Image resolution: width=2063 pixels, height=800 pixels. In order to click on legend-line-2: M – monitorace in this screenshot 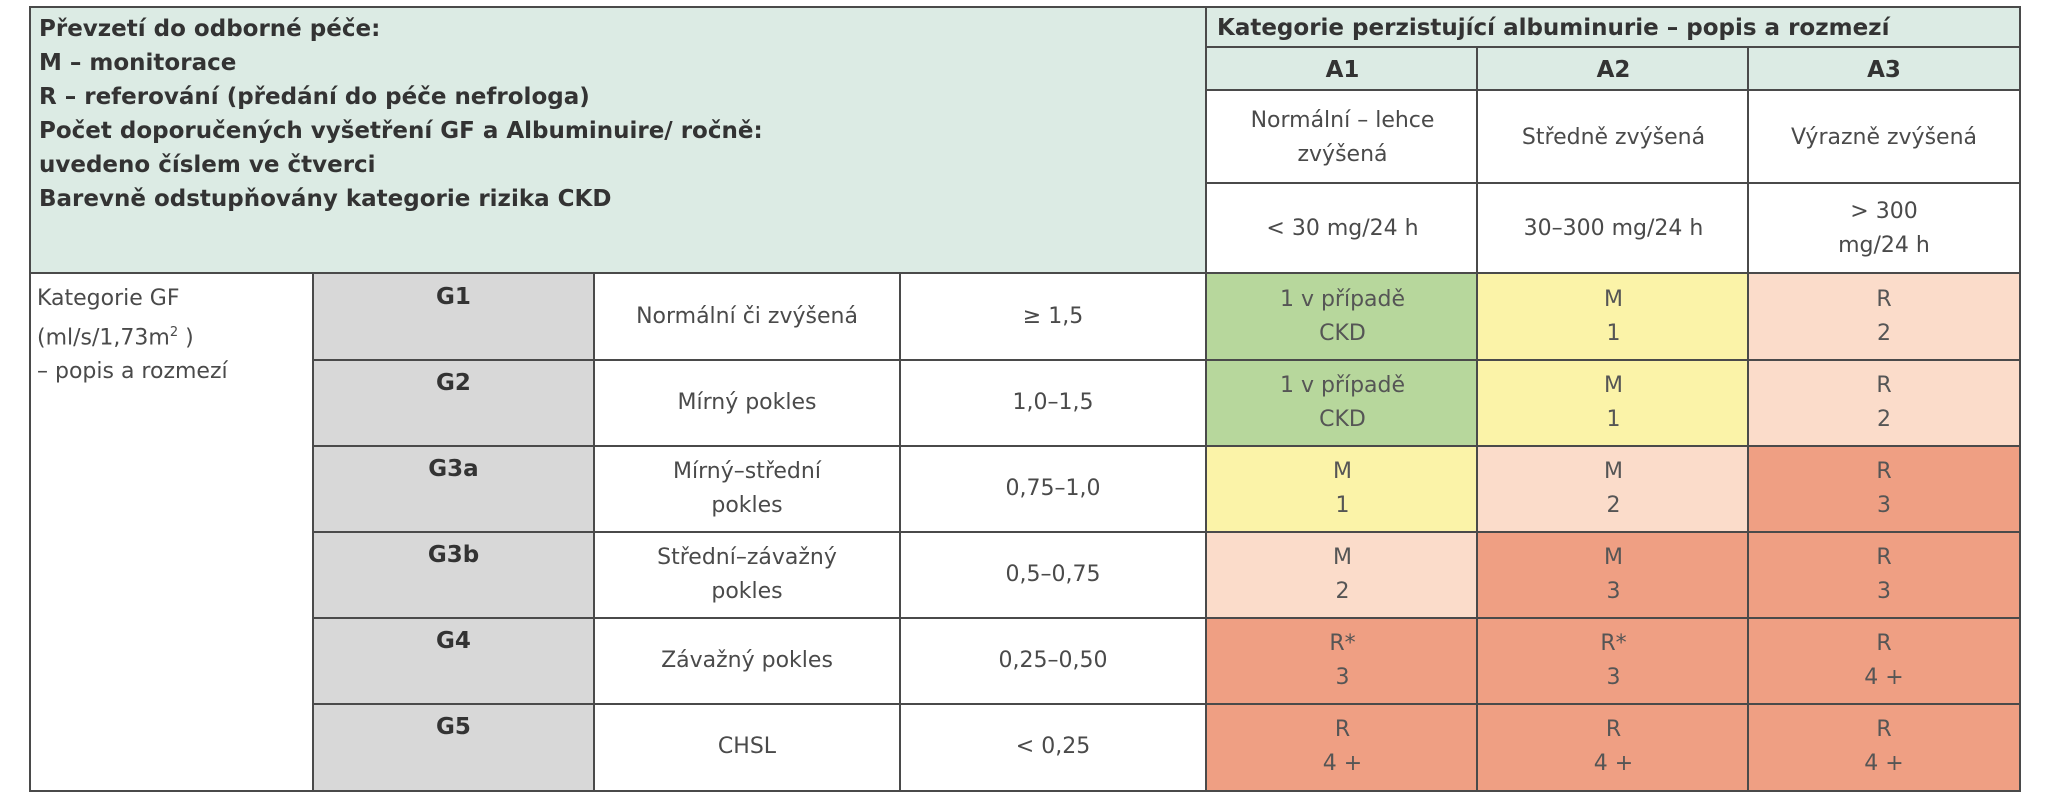, I will do `click(138, 63)`.